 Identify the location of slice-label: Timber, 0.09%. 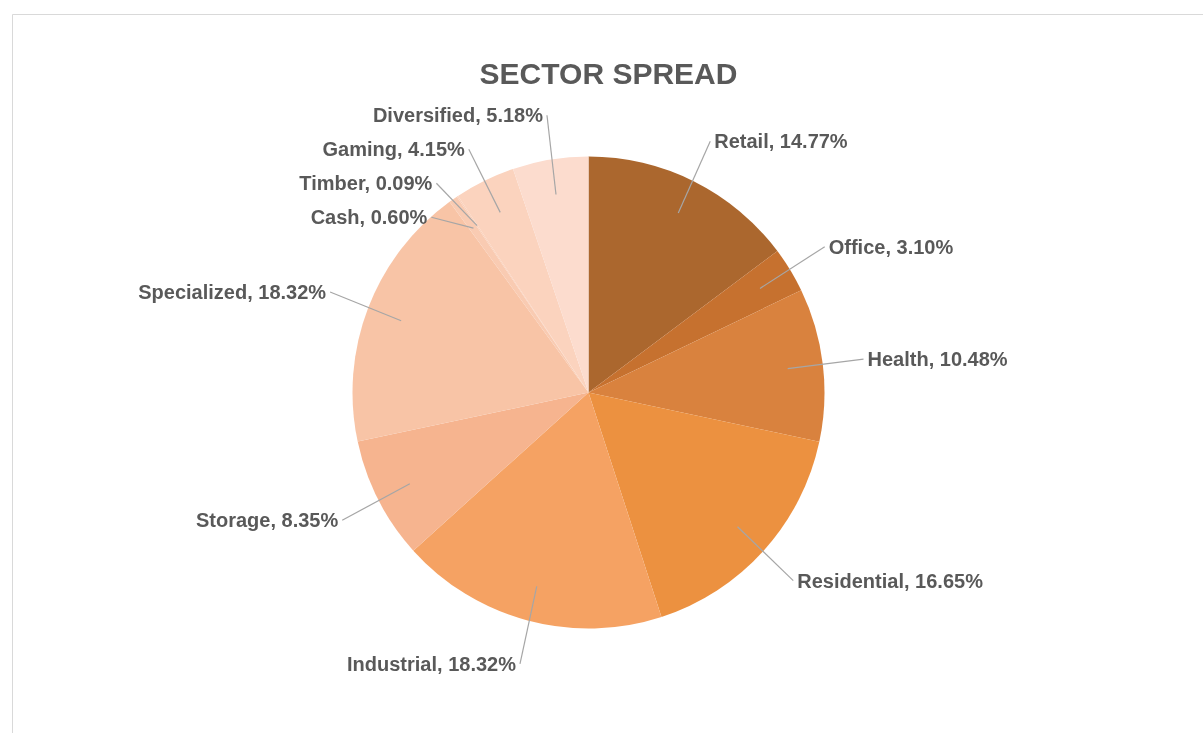
(366, 183).